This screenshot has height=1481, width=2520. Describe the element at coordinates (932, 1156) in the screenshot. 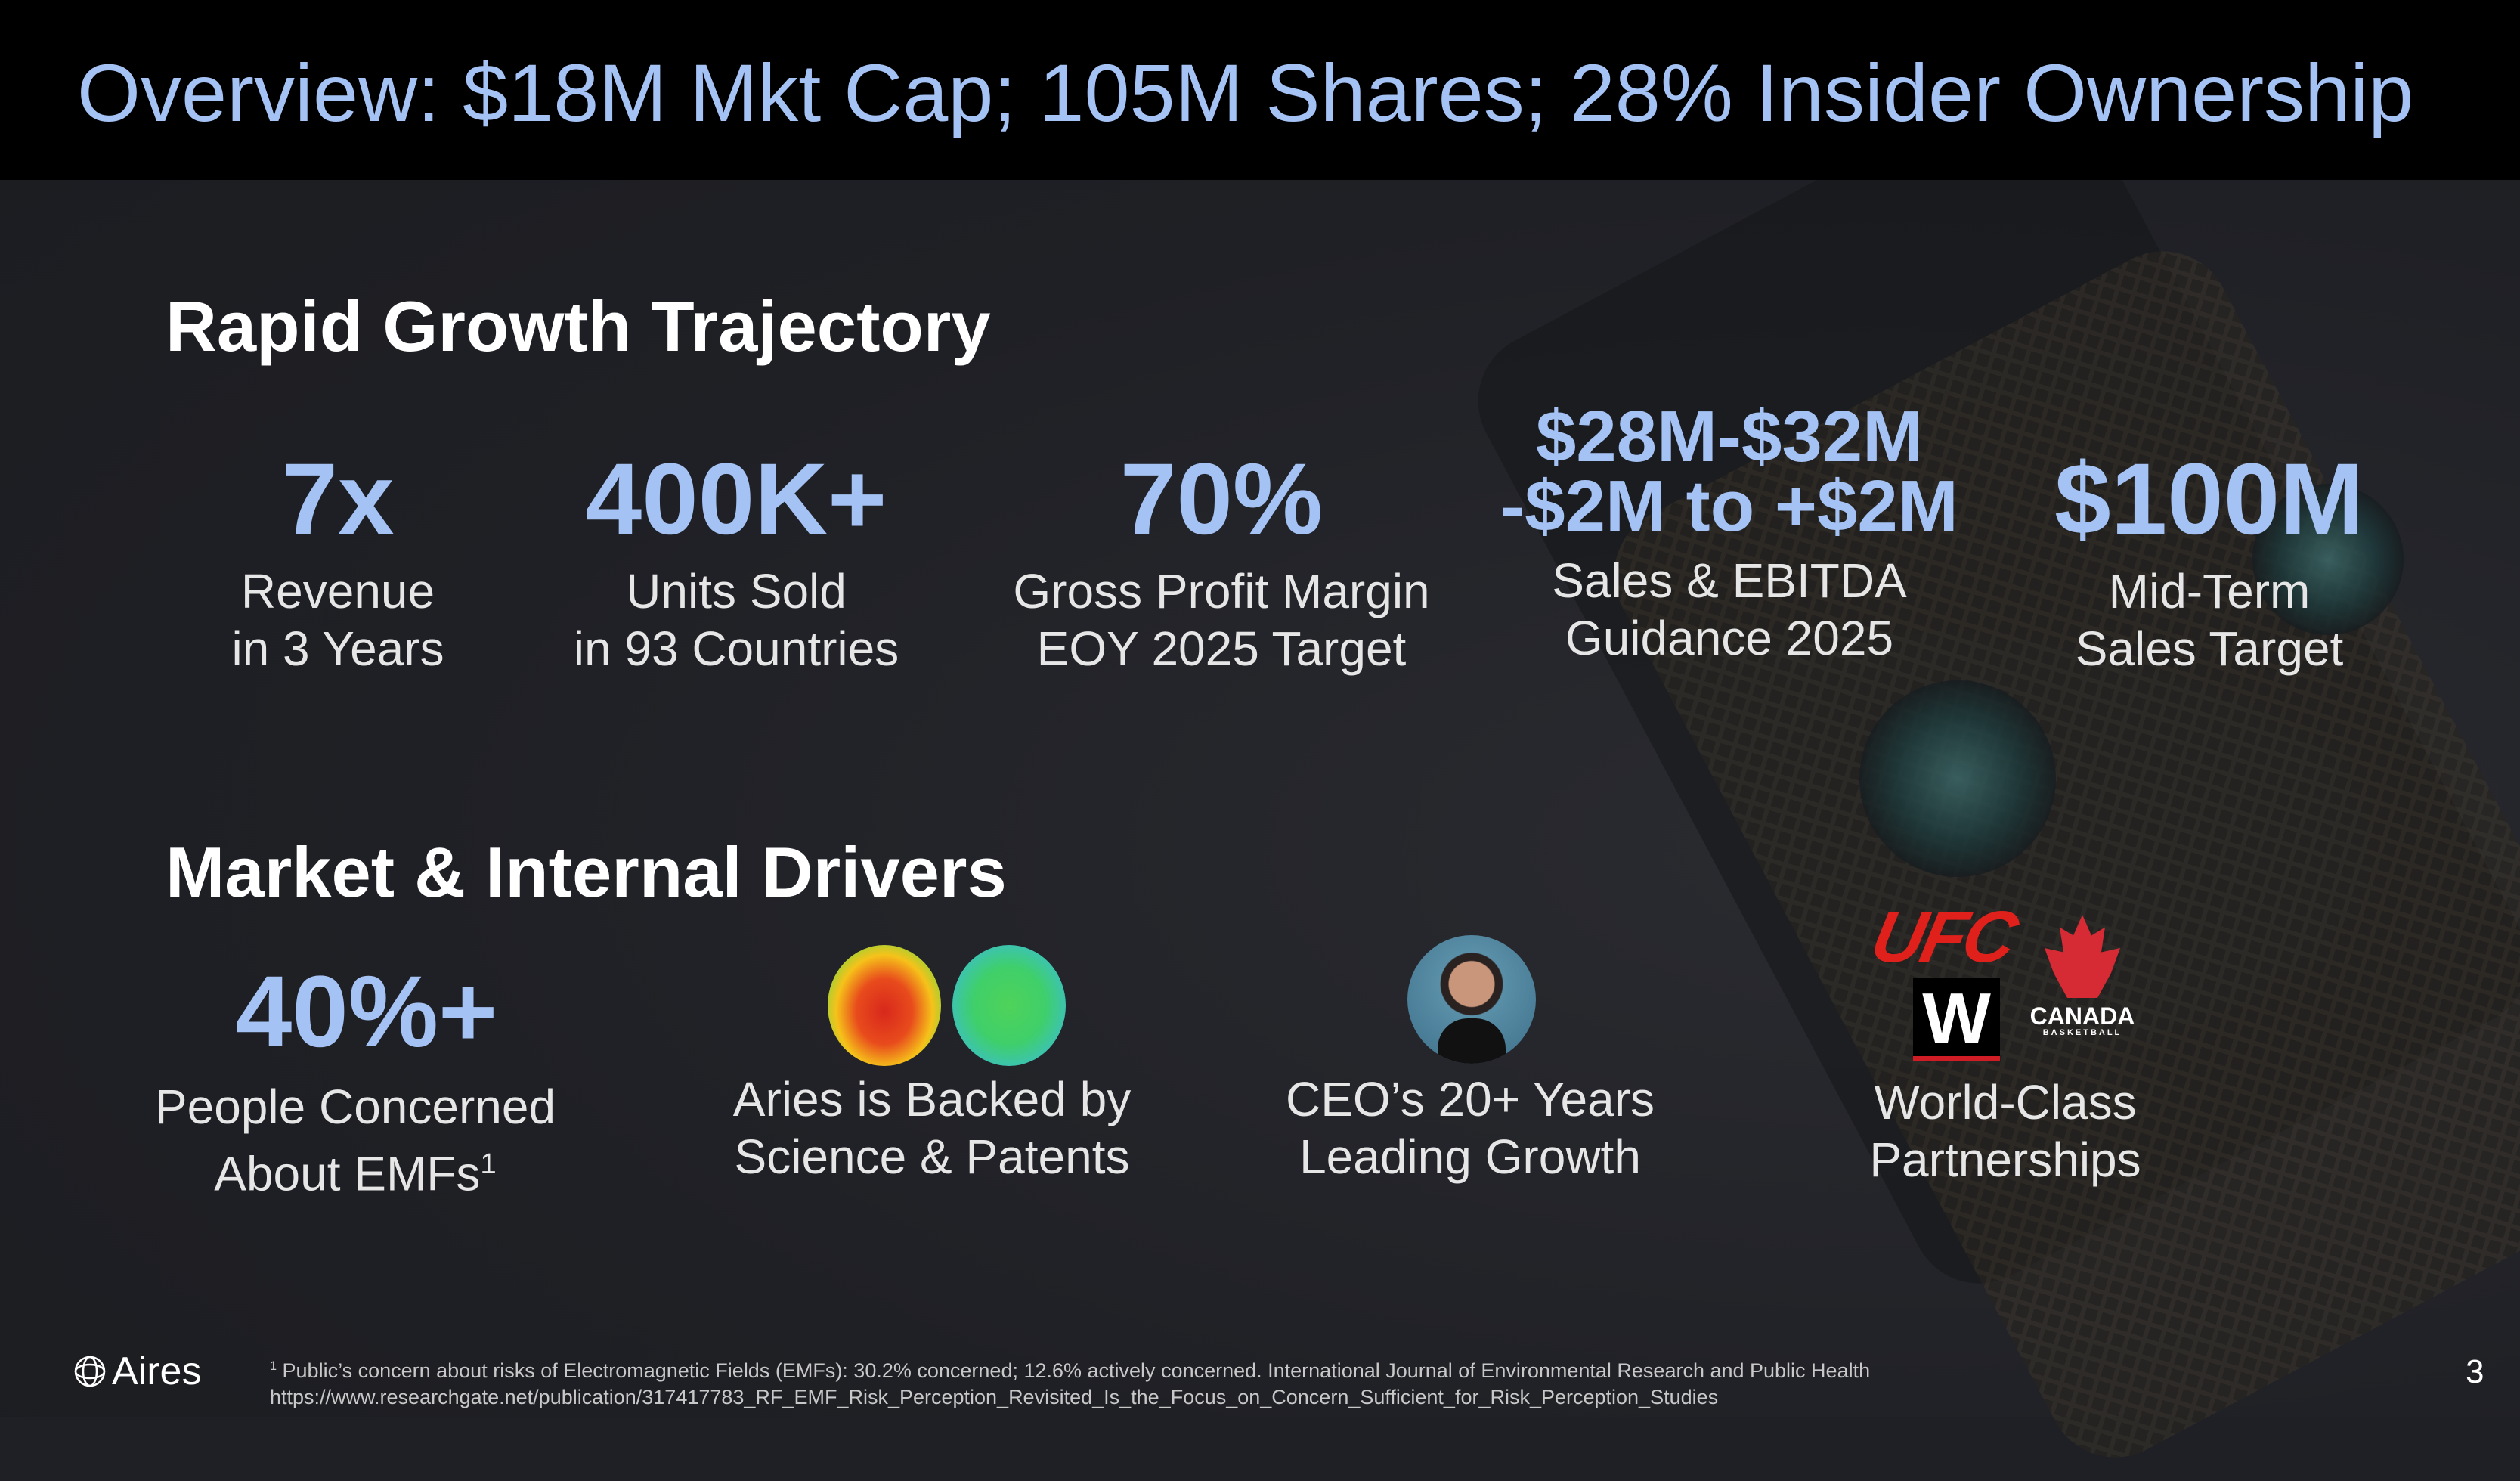

I see `driver-label: Science & Patents` at that location.